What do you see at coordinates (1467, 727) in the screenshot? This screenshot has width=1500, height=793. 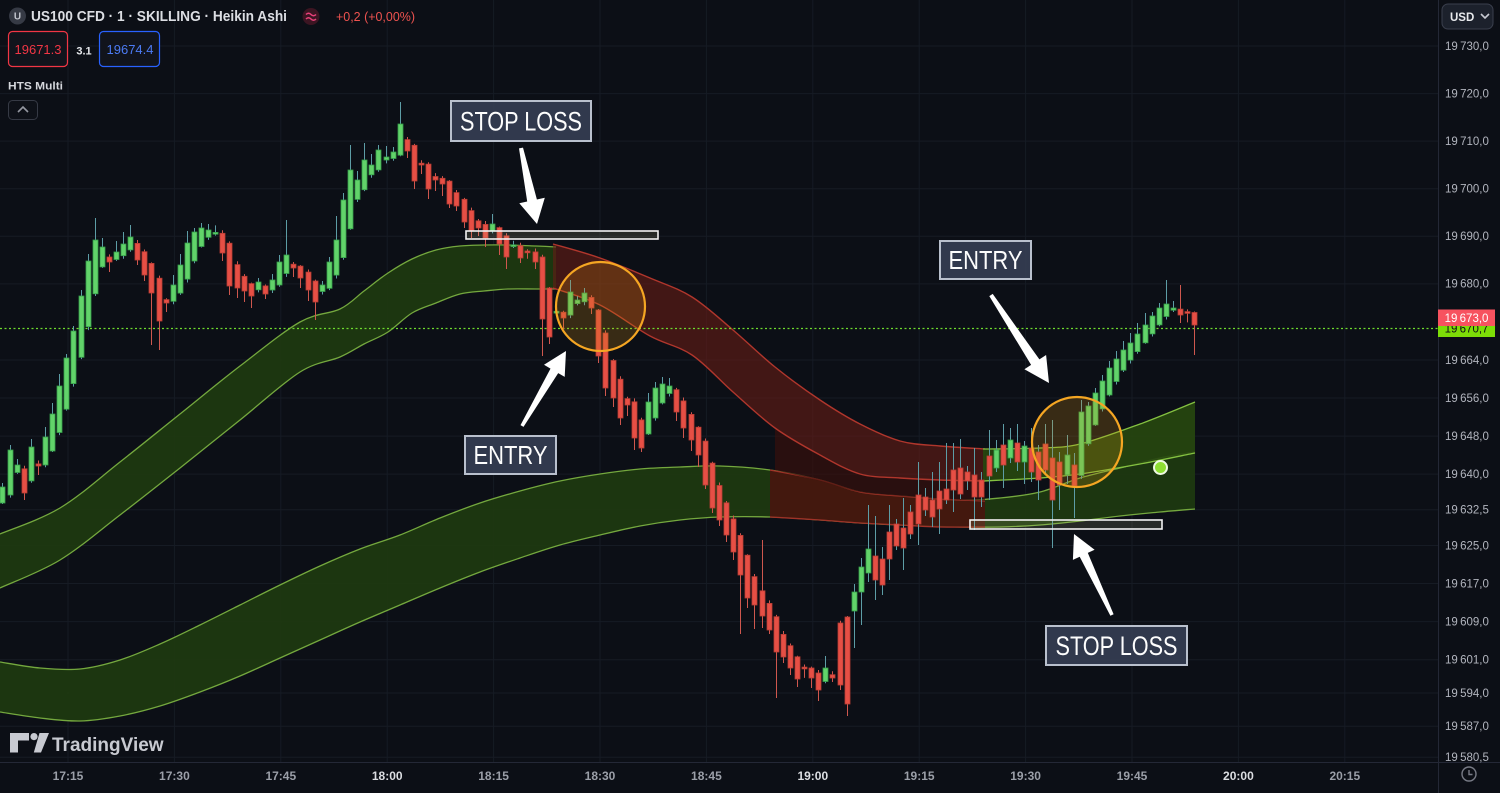 I see `svg-text: 19 587,0` at bounding box center [1467, 727].